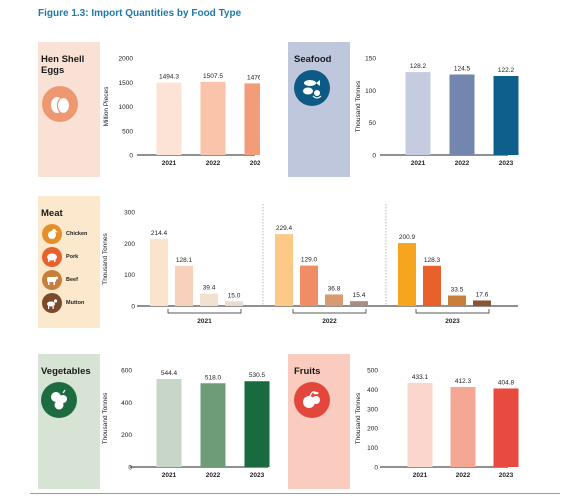  I want to click on fruits-bar-value-label: 412.3, so click(463, 381).